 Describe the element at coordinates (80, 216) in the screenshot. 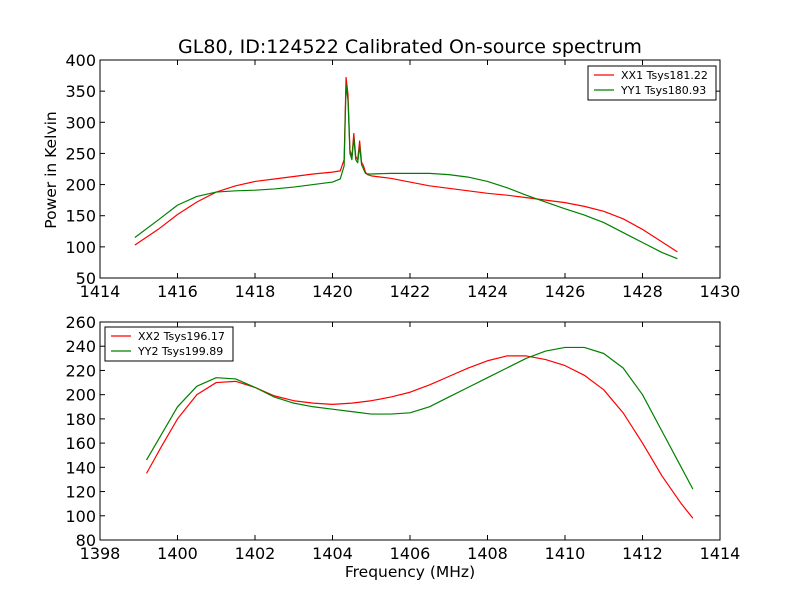

I see `y-tick-label: 150` at that location.